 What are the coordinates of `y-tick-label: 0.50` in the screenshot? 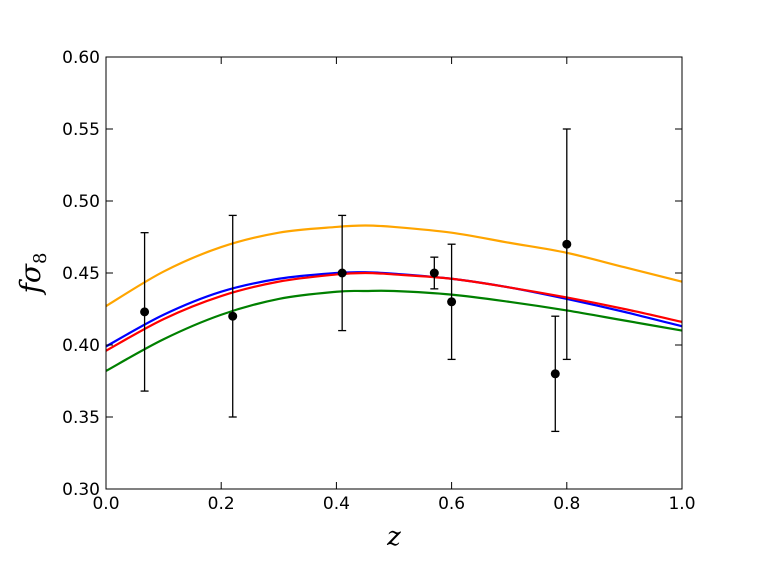 It's located at (81, 202).